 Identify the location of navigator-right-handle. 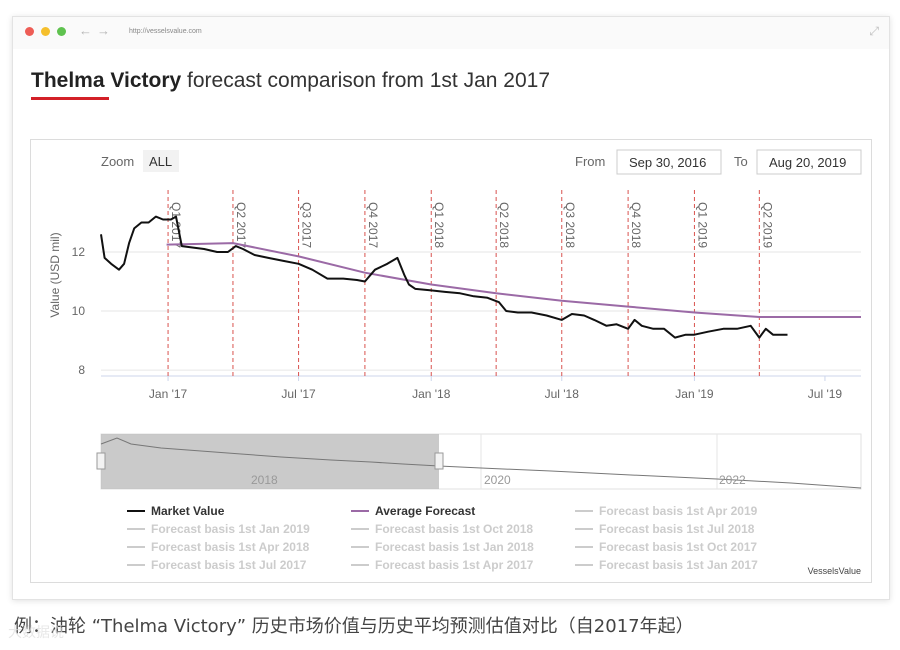
(439, 461).